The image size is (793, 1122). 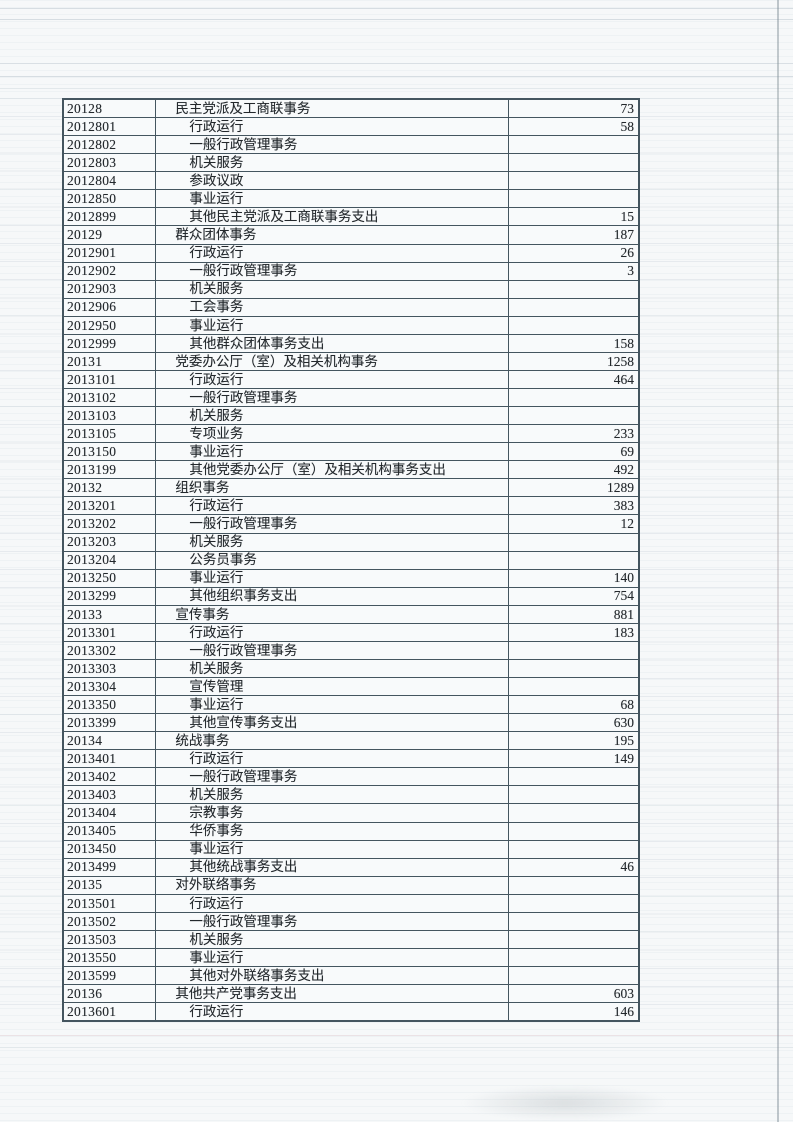 I want to click on row-code: 2013150, so click(x=110, y=452).